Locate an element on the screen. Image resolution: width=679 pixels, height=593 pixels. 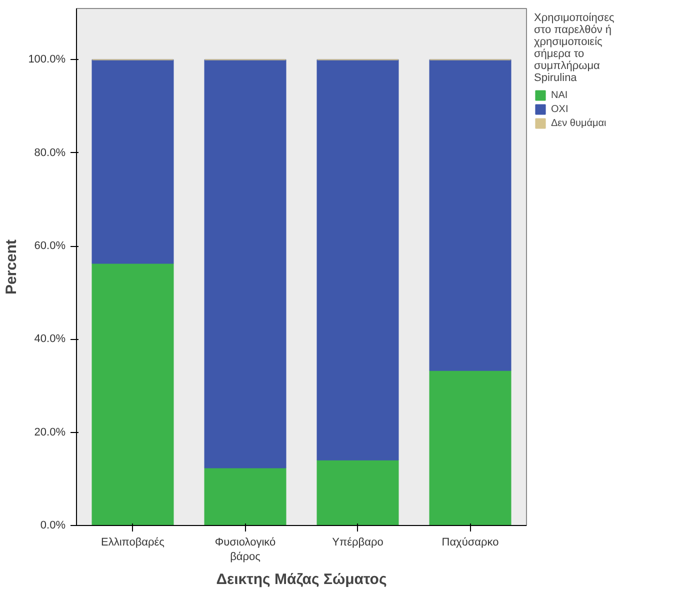
y-tick-label: 40.0% is located at coordinates (50, 339).